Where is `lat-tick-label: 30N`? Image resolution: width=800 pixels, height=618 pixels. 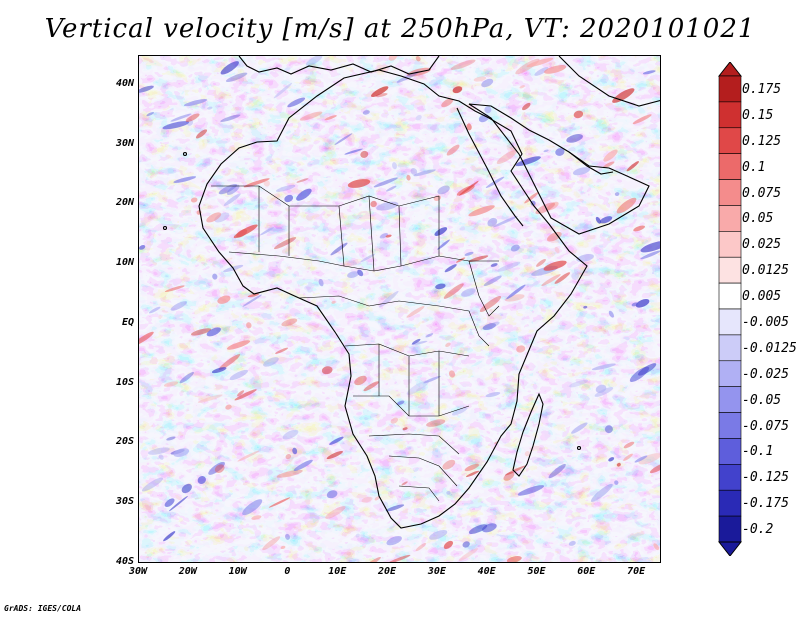
lat-tick-label: 30N is located at coordinates (124, 143).